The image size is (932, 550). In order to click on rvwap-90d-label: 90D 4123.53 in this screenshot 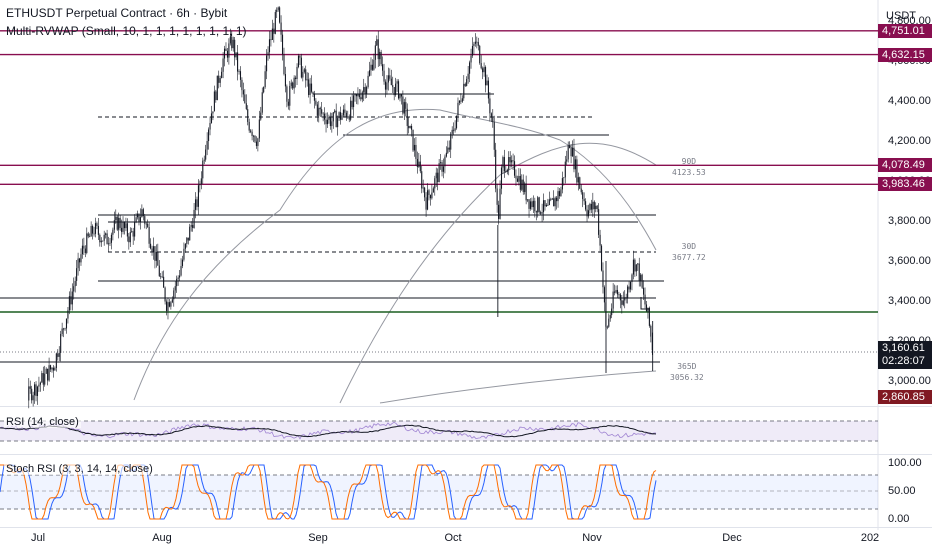, I will do `click(689, 167)`.